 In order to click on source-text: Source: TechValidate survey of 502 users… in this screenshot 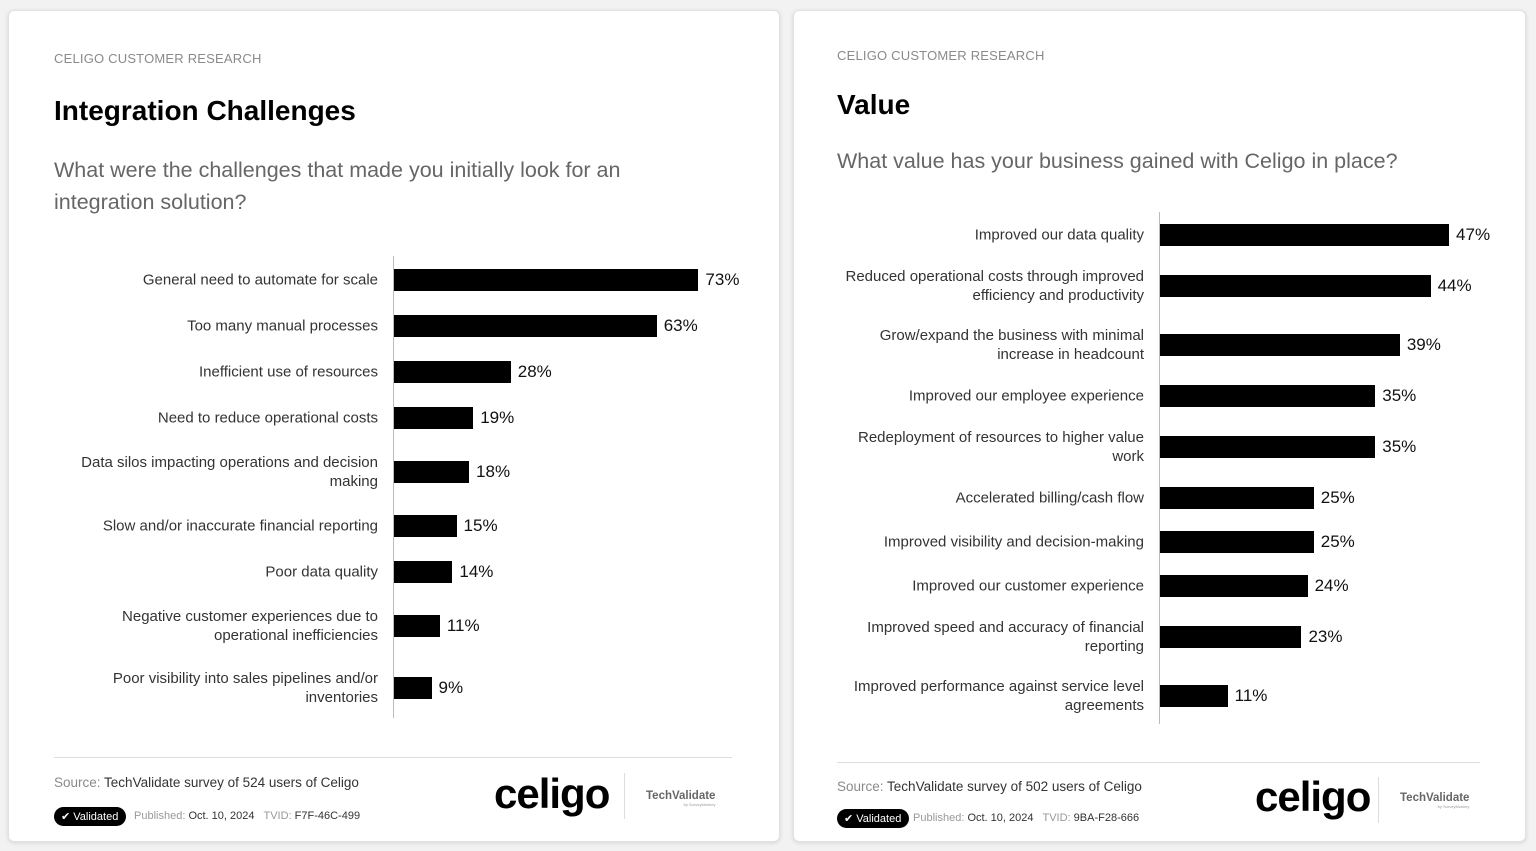, I will do `click(989, 786)`.